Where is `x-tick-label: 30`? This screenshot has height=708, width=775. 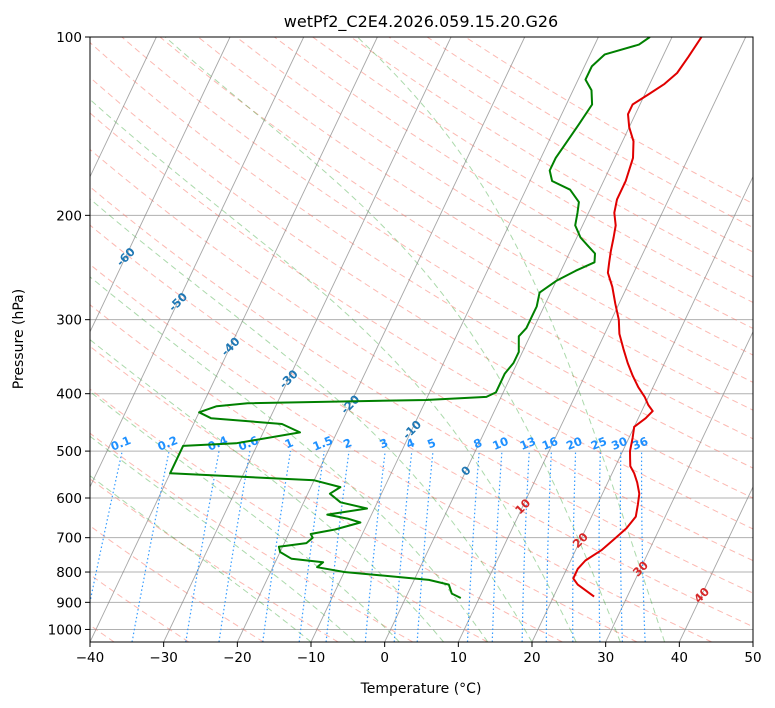 x-tick-label: 30 is located at coordinates (605, 658).